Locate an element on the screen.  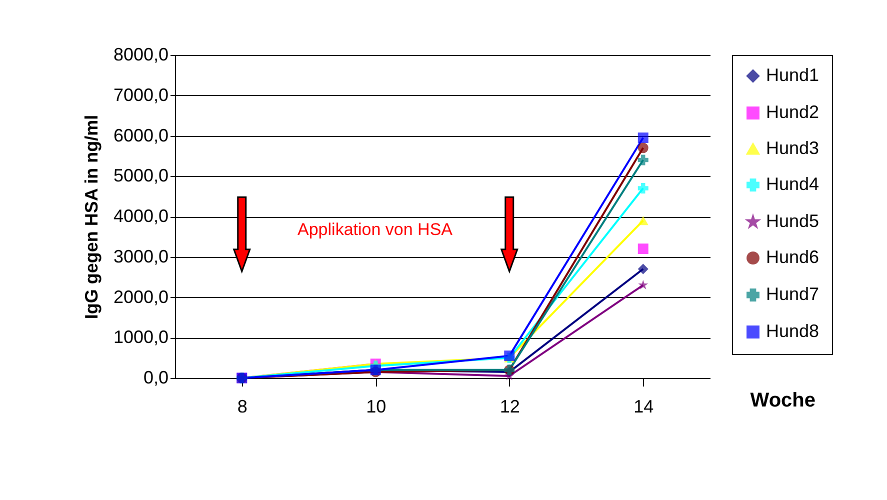
y-tick-label: 2000,0 is located at coordinates (140, 296).